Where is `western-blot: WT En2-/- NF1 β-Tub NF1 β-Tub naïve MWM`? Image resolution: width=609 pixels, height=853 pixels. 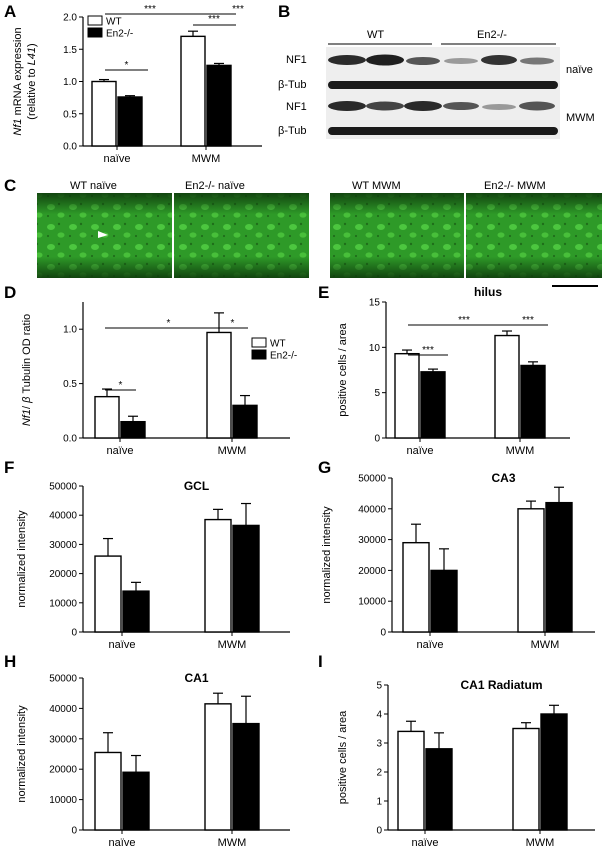
western-blot: WT En2-/- NF1 β-Tub NF1 β-Tub naïve MWM is located at coordinates (436, 84).